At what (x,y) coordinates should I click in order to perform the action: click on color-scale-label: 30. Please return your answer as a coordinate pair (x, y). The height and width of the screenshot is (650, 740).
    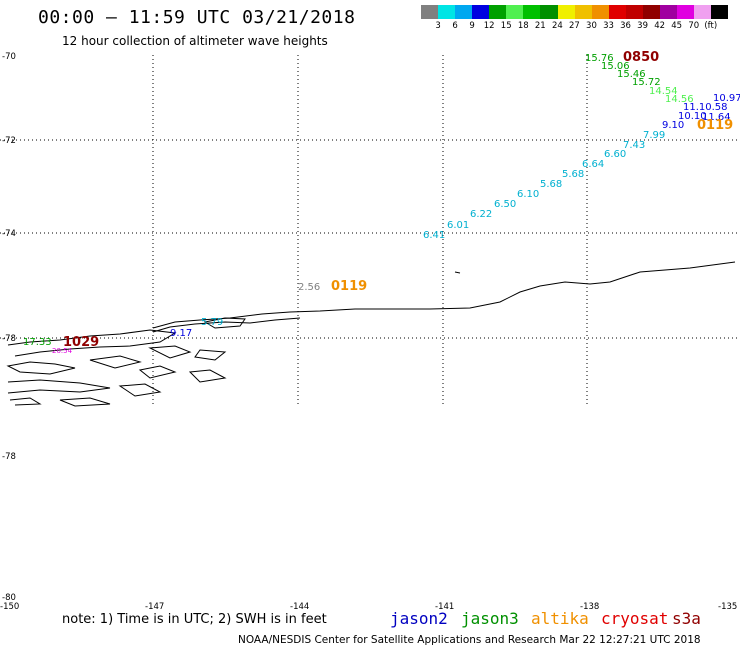
    Looking at the image, I should click on (591, 26).